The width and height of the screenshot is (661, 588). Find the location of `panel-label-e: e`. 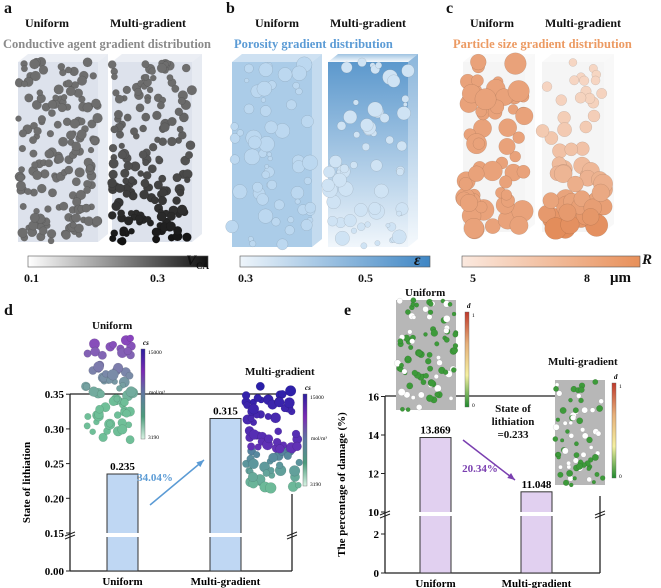

panel-label-e: e is located at coordinates (348, 310).